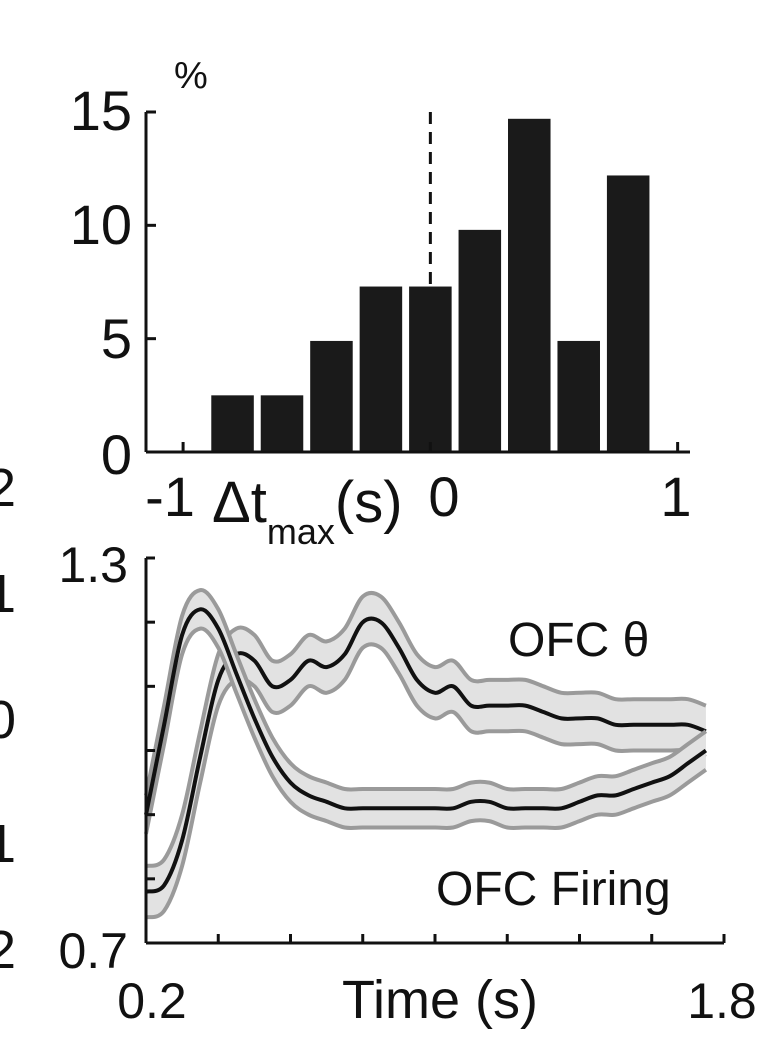 This screenshot has width=762, height=1063. I want to click on ofc-firing-band-lower-edge, so click(426, 730).